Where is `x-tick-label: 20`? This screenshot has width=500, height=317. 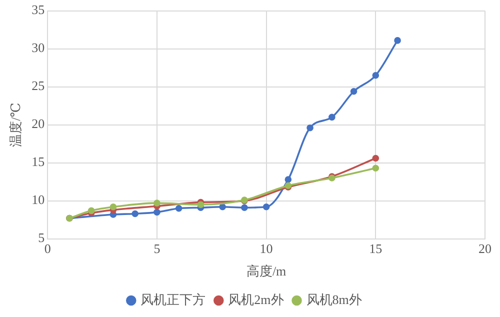 x-tick-label: 20 is located at coordinates (485, 248).